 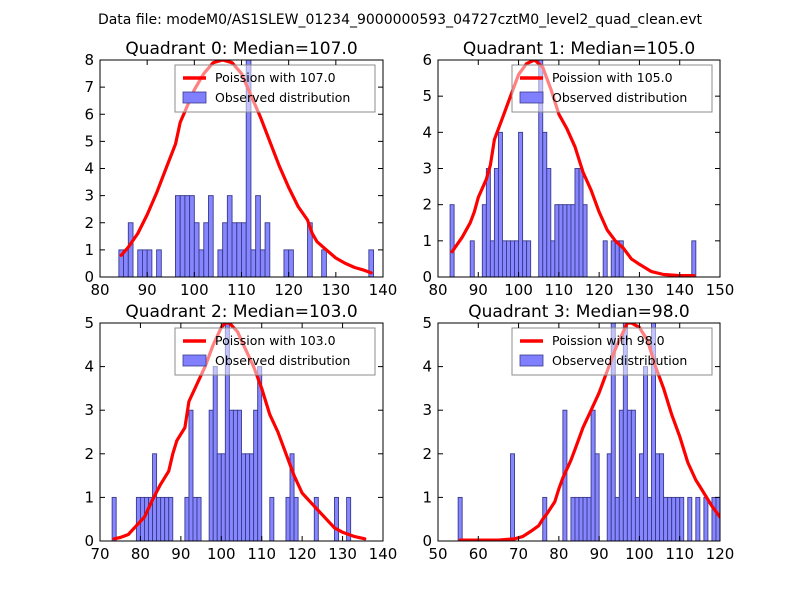 I want to click on poisson-curve, so click(x=239, y=432).